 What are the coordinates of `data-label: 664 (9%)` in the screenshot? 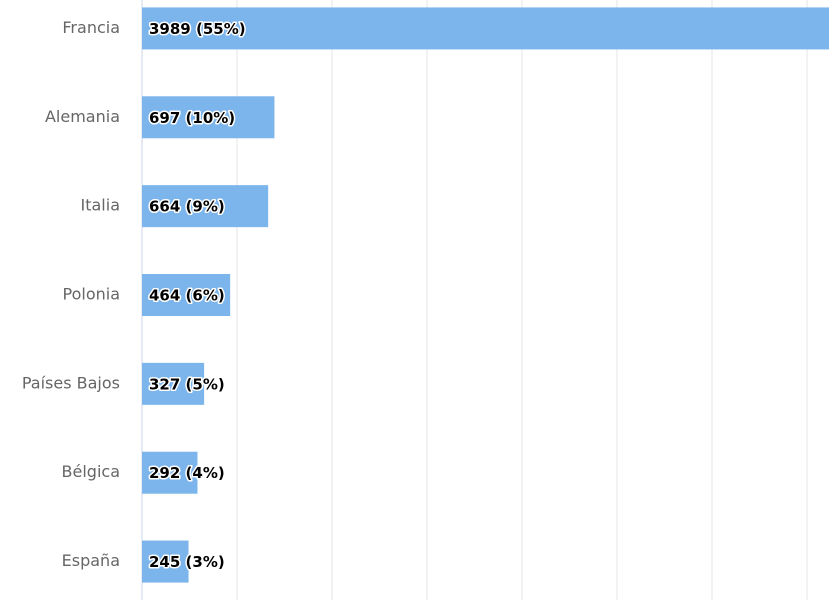 It's located at (187, 207).